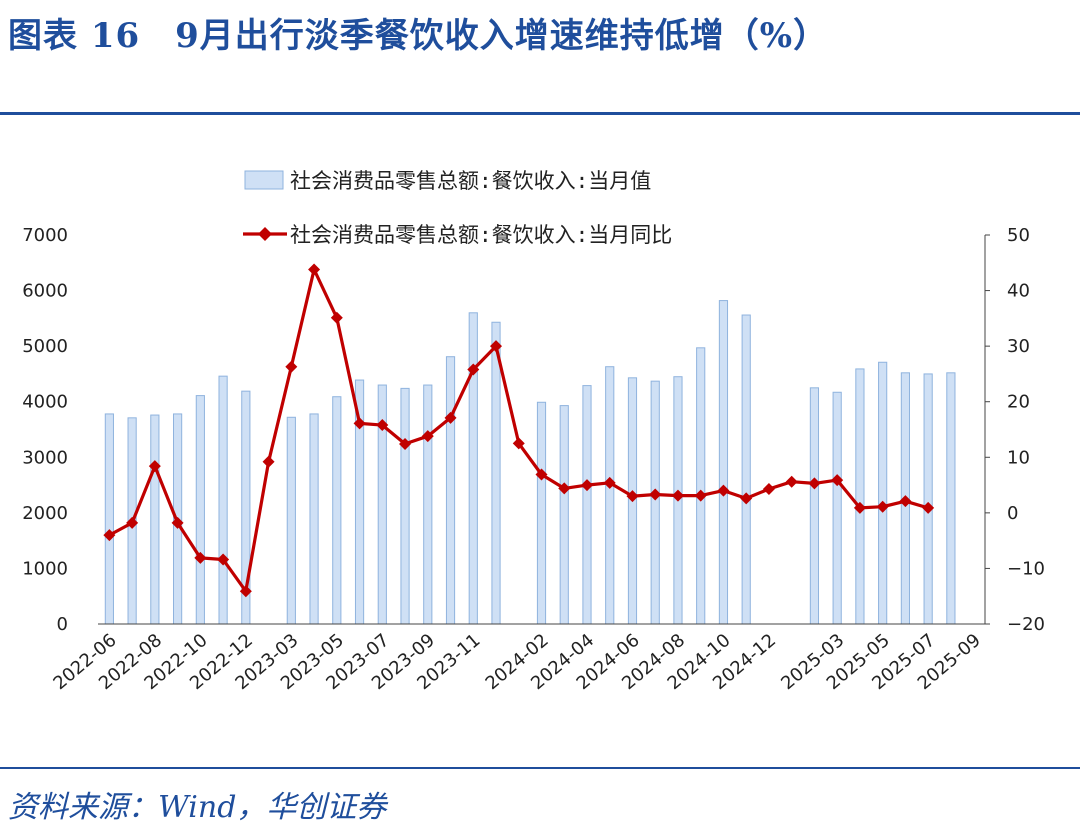 The height and width of the screenshot is (833, 1080). What do you see at coordinates (264, 180) in the screenshot?
I see `legend-bar-swatch` at bounding box center [264, 180].